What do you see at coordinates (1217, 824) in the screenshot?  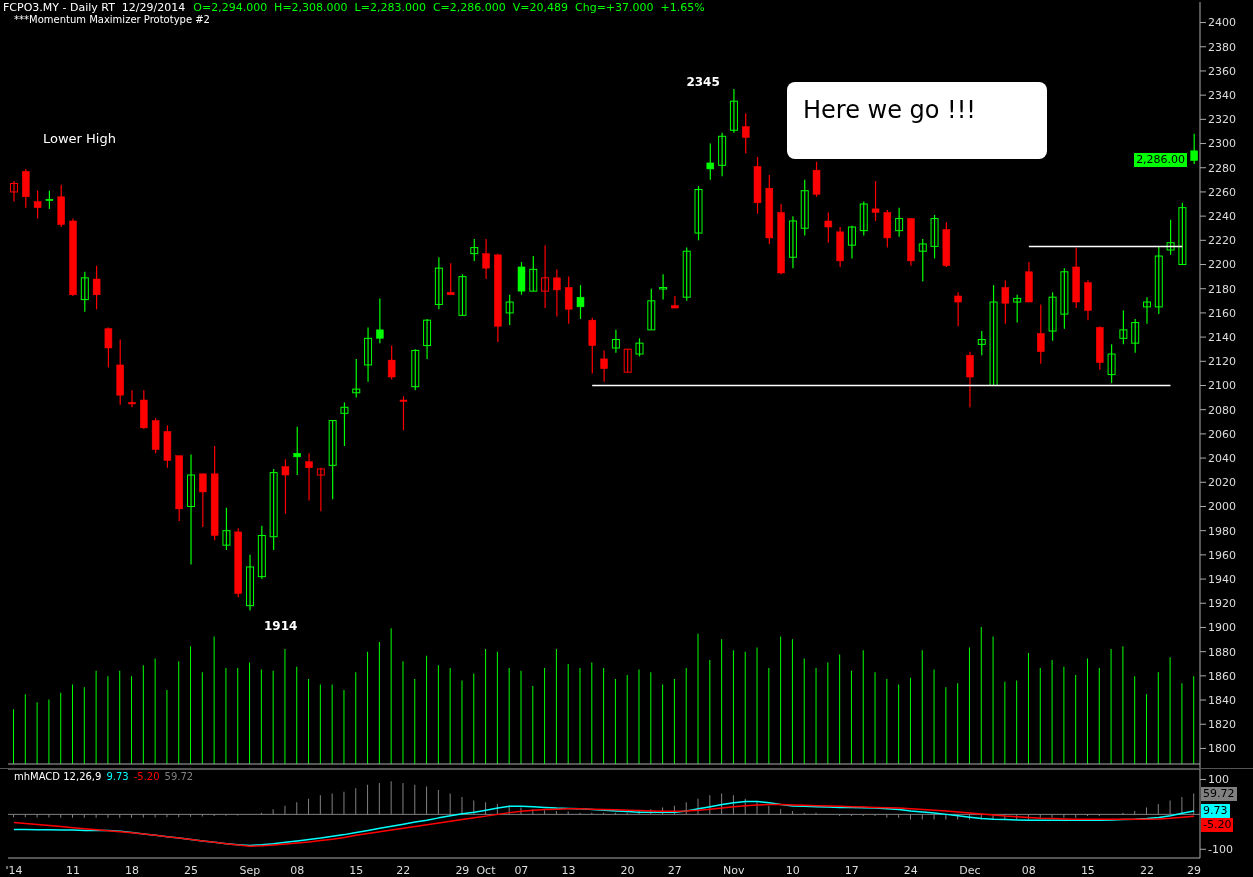 I see `text: -5.20` at bounding box center [1217, 824].